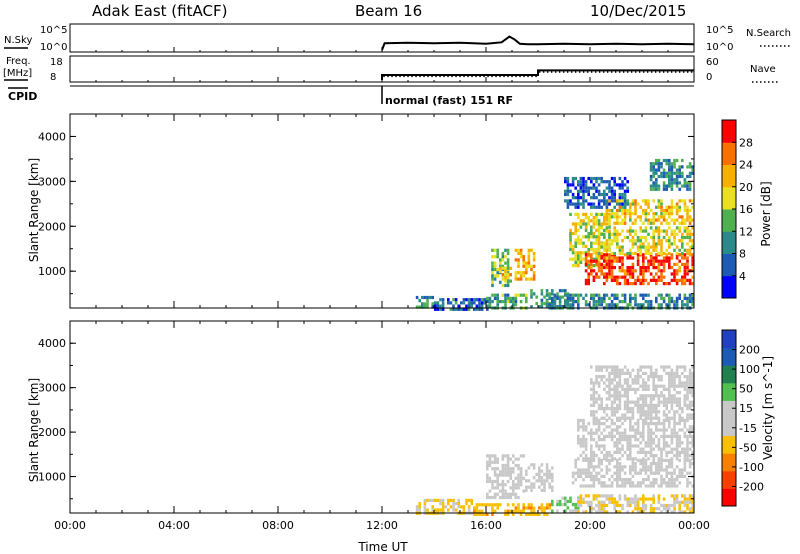 The height and width of the screenshot is (554, 800). I want to click on colorbar-frame, so click(729, 418).